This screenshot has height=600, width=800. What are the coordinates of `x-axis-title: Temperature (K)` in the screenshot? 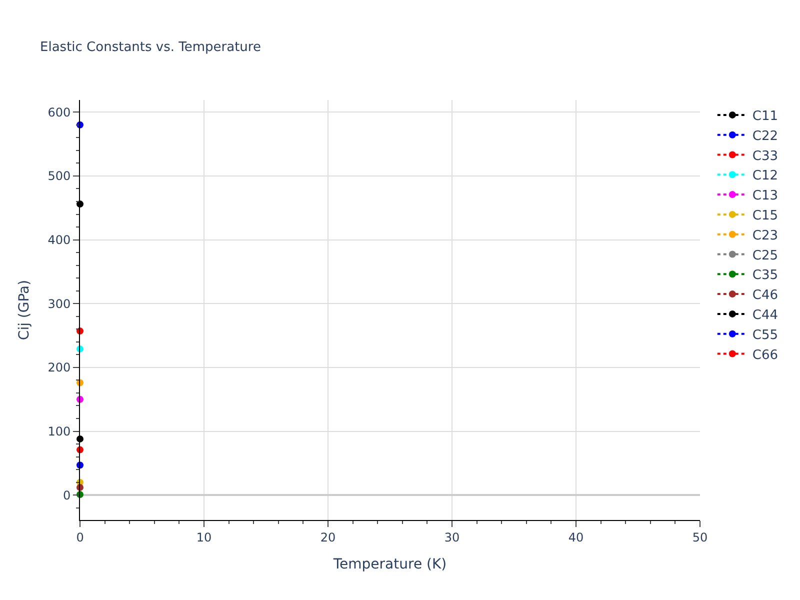 It's located at (389, 564).